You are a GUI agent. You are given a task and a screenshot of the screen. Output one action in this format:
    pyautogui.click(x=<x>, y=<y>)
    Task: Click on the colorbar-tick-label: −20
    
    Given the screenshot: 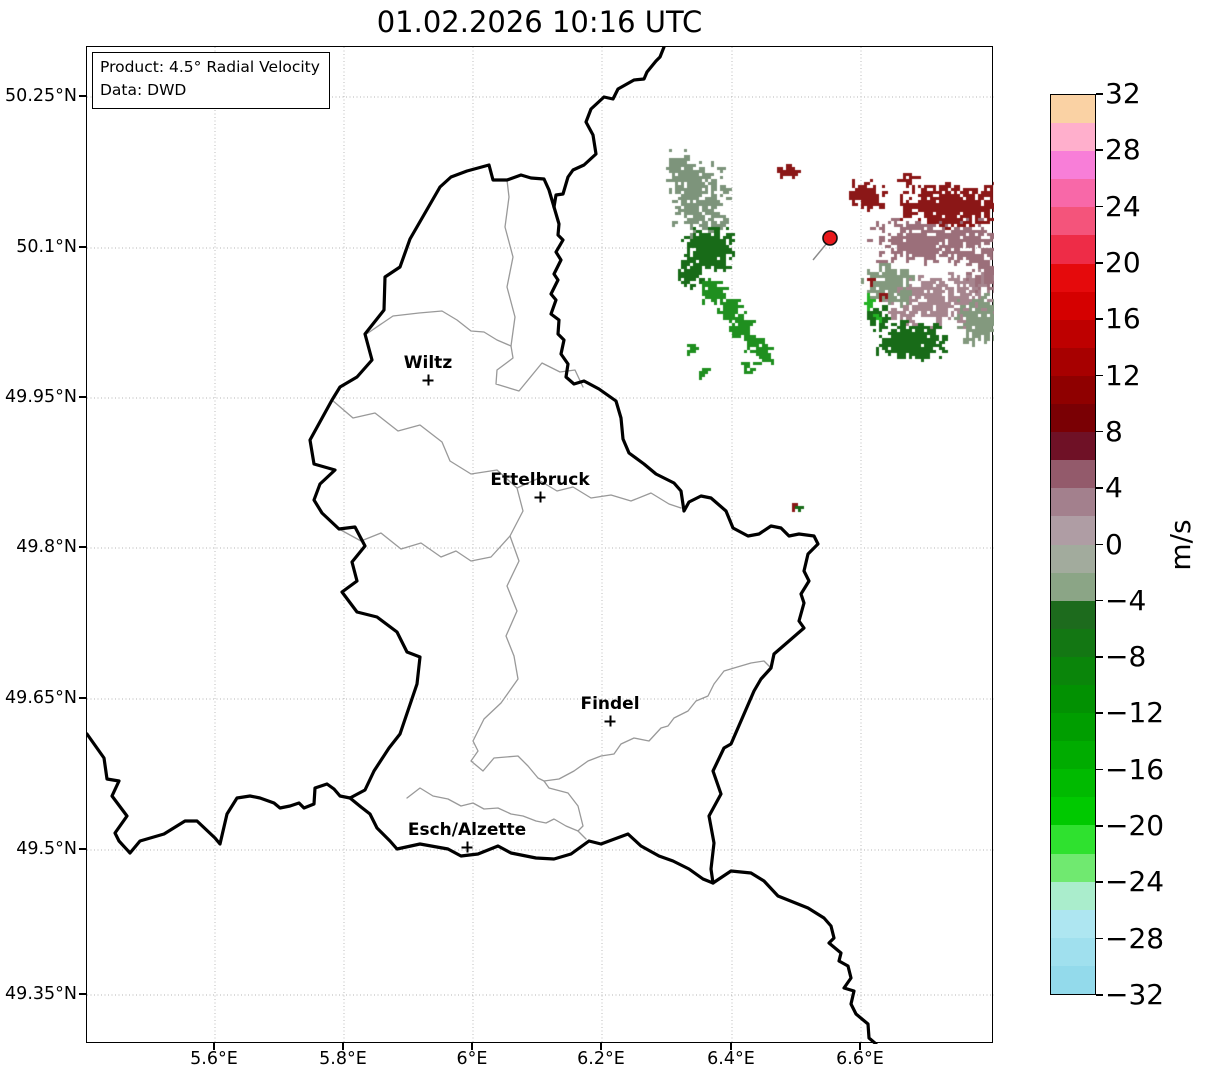 What is the action you would take?
    pyautogui.click(x=1135, y=826)
    